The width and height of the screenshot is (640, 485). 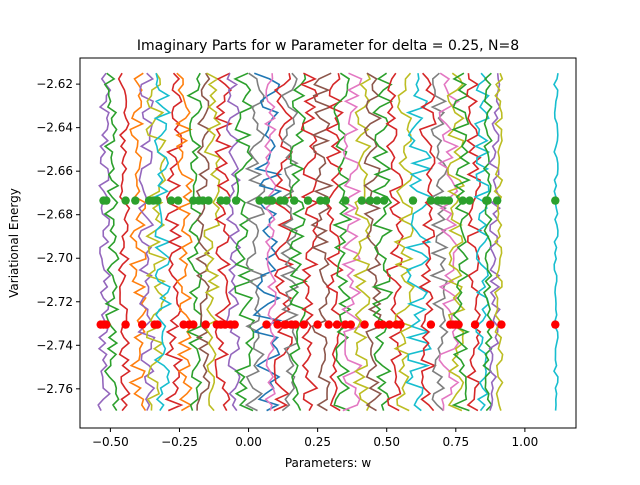 What do you see at coordinates (54, 84) in the screenshot?
I see `y-tick-label: −2.62` at bounding box center [54, 84].